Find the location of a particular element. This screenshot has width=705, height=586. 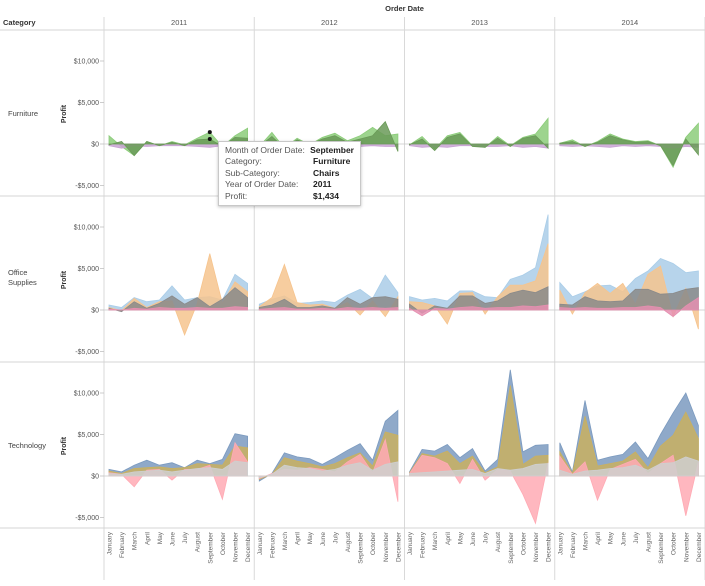

tooltip-row-month: Month of Order Date: September is located at coordinates (289, 150).